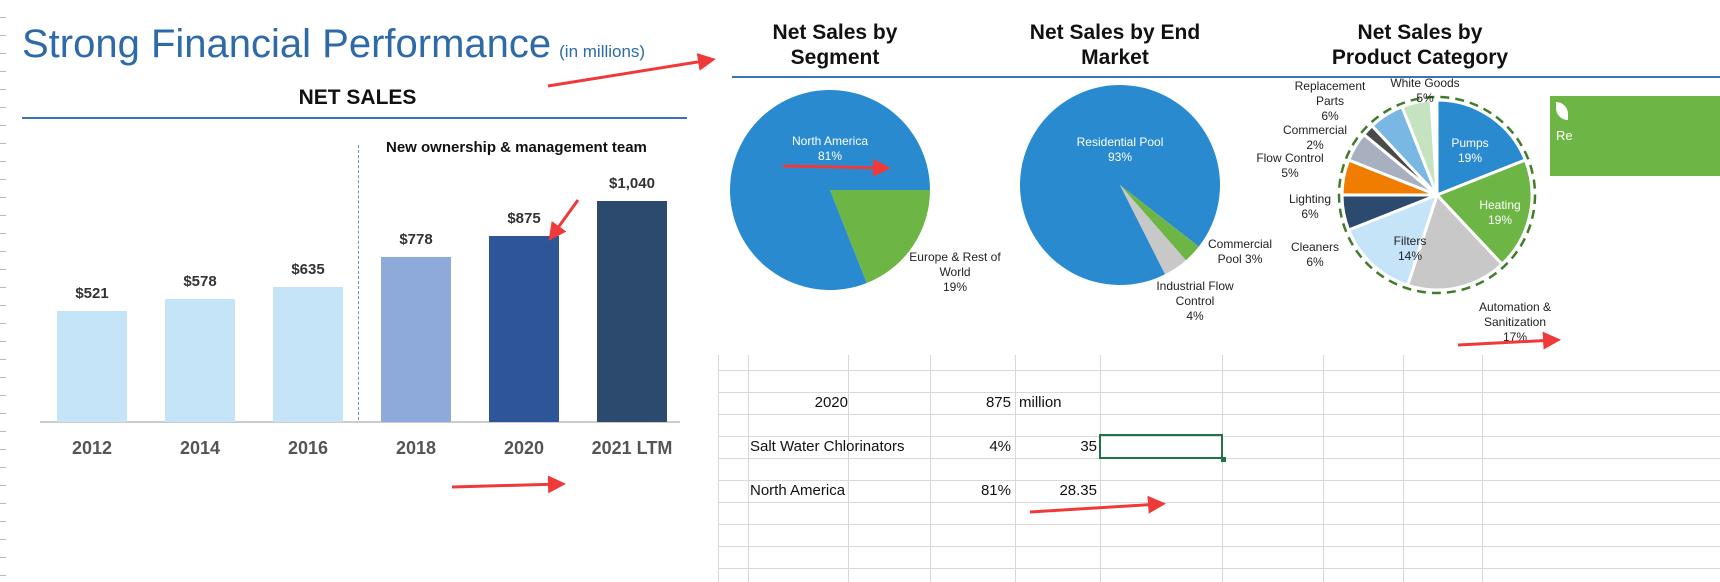 Image resolution: width=1720 pixels, height=582 pixels. What do you see at coordinates (1420, 45) in the screenshot?
I see `pie-title-product: Net Sales by Product Category` at bounding box center [1420, 45].